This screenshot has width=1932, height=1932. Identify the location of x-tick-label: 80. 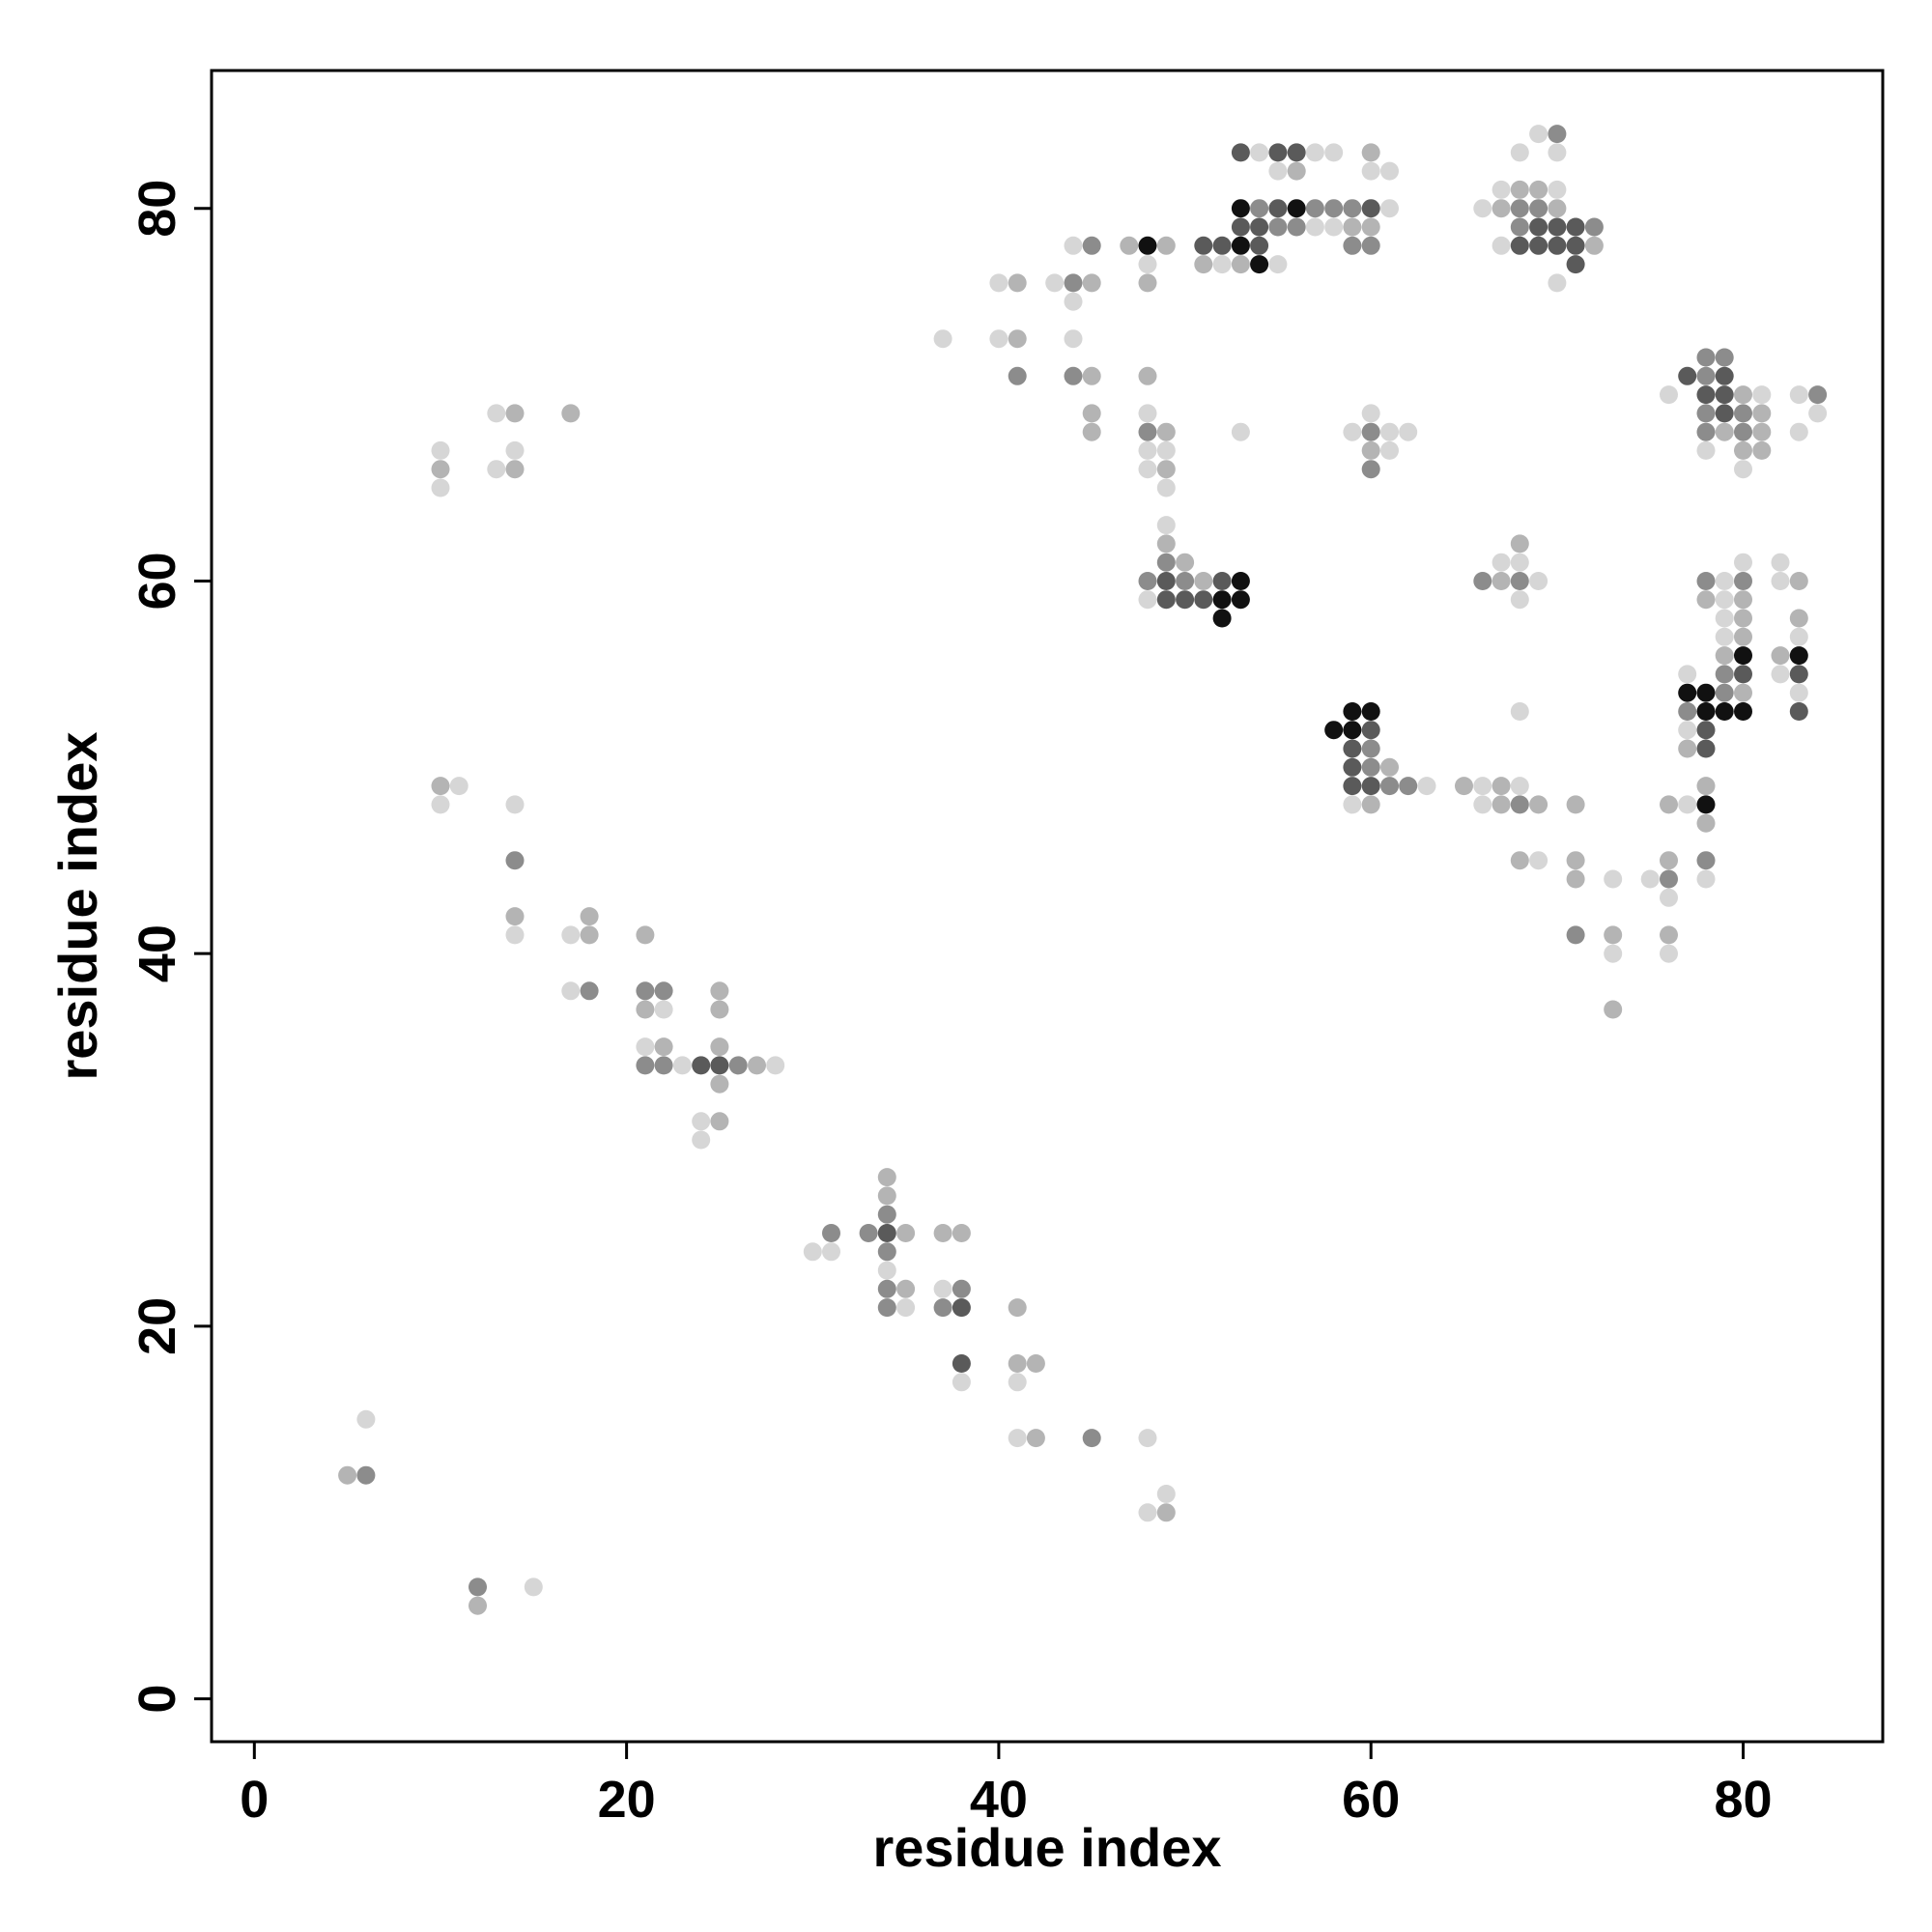
(1743, 1800).